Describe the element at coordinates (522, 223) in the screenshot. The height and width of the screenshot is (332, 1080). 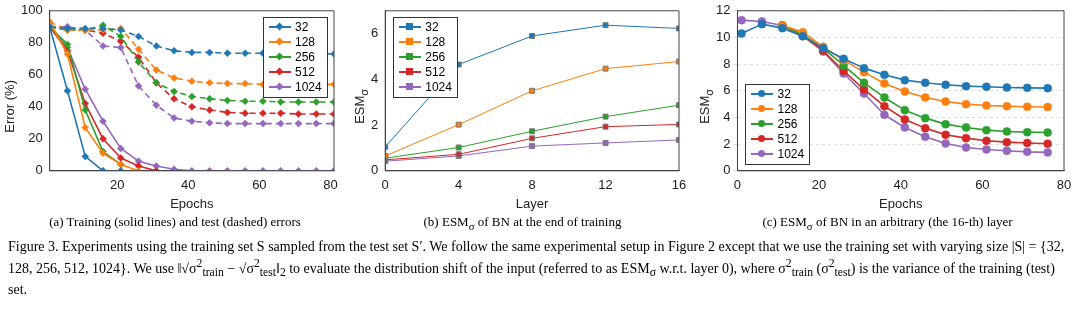
I see `text: (b) ESM$_{σ}$ of BN at the end of training` at that location.